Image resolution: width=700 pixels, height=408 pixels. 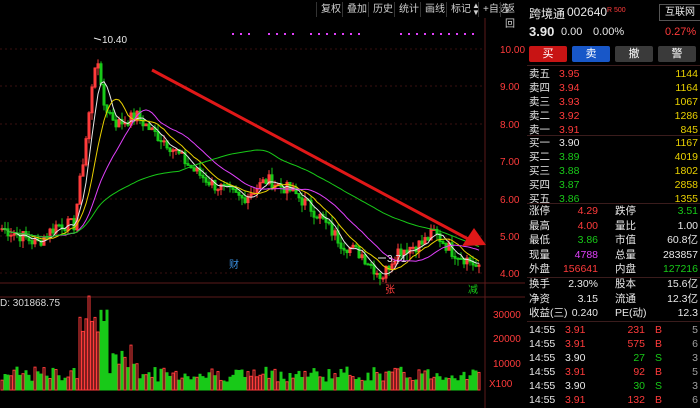 I want to click on order-book-row: 买五 3.86 1355, so click(x=613, y=199).